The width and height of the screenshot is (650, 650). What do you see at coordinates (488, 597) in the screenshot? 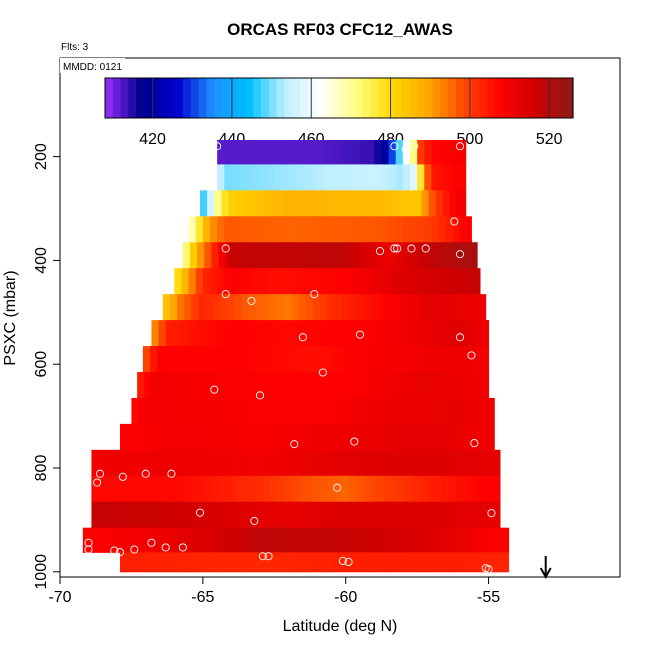
I see `x-tick-label: -55` at bounding box center [488, 597].